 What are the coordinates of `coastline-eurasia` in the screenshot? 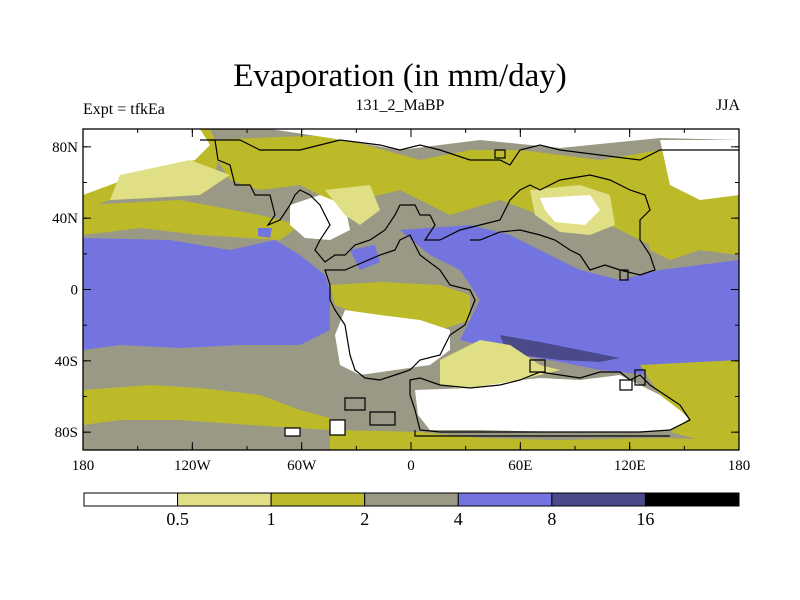 It's located at (547, 225).